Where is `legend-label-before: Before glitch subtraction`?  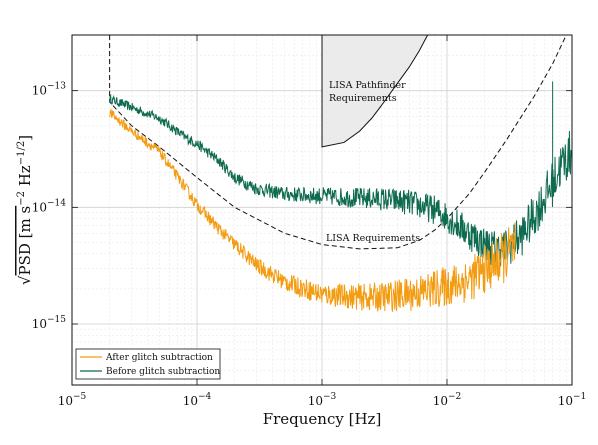 legend-label-before: Before glitch subtraction is located at coordinates (163, 372).